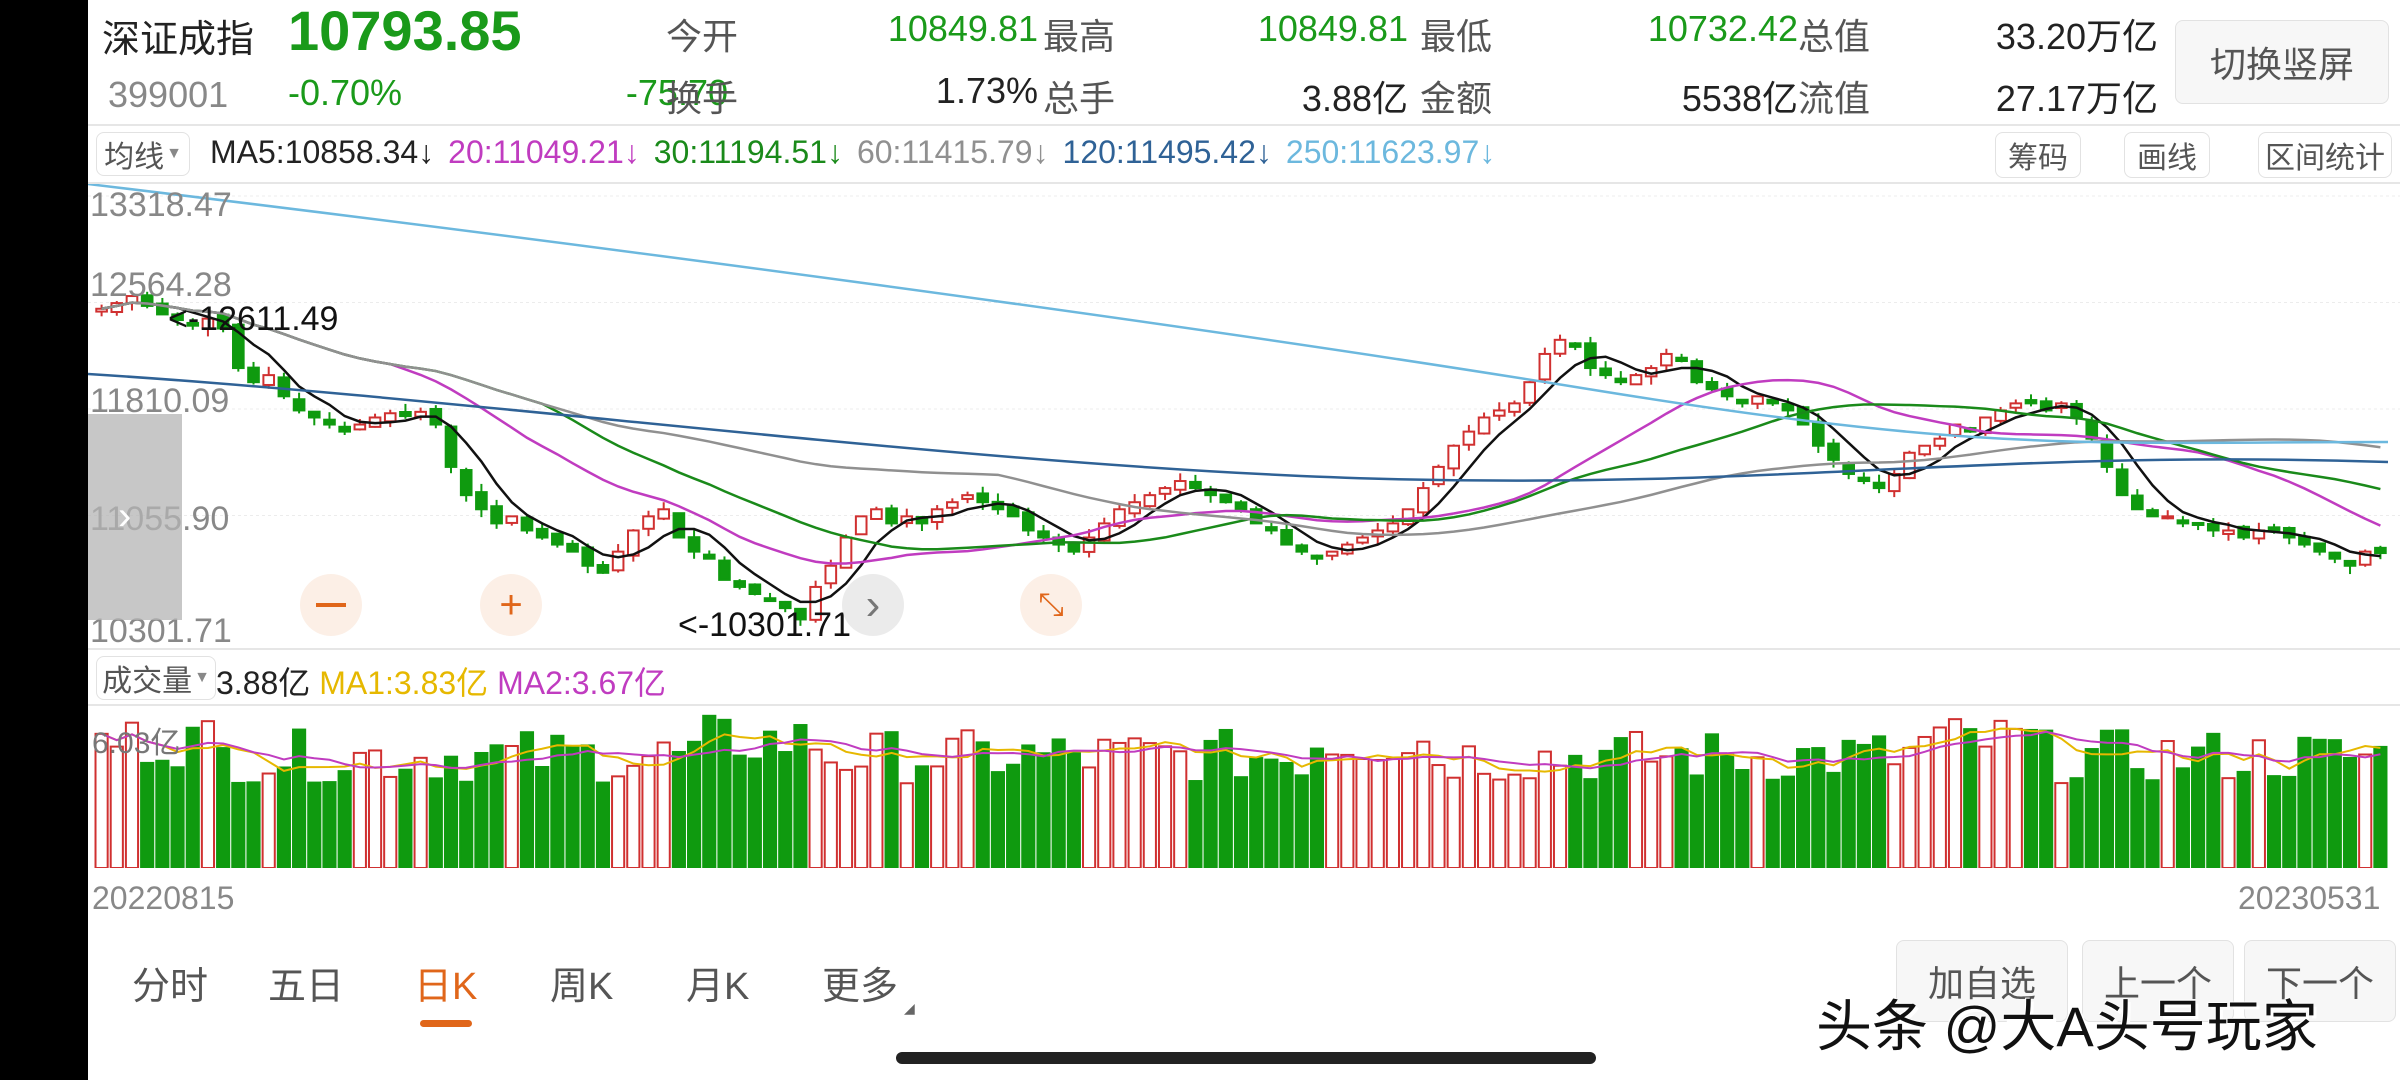 This screenshot has height=1080, width=2400. I want to click on change-percent: -0.70%, so click(345, 92).